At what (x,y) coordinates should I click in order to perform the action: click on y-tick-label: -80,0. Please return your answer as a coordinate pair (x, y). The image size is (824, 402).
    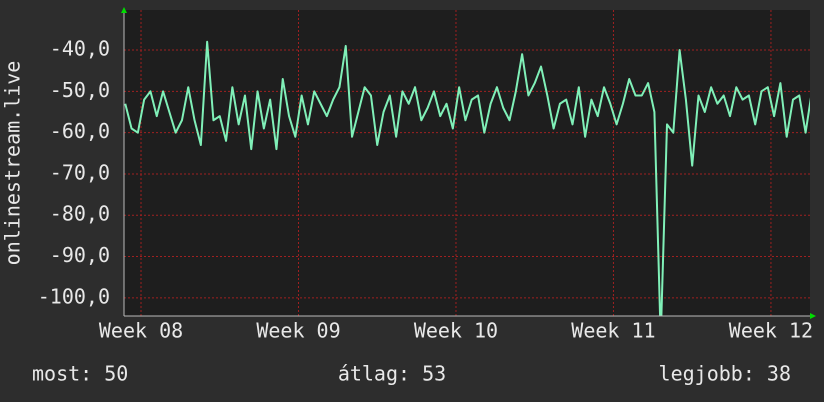
    Looking at the image, I should click on (80, 214).